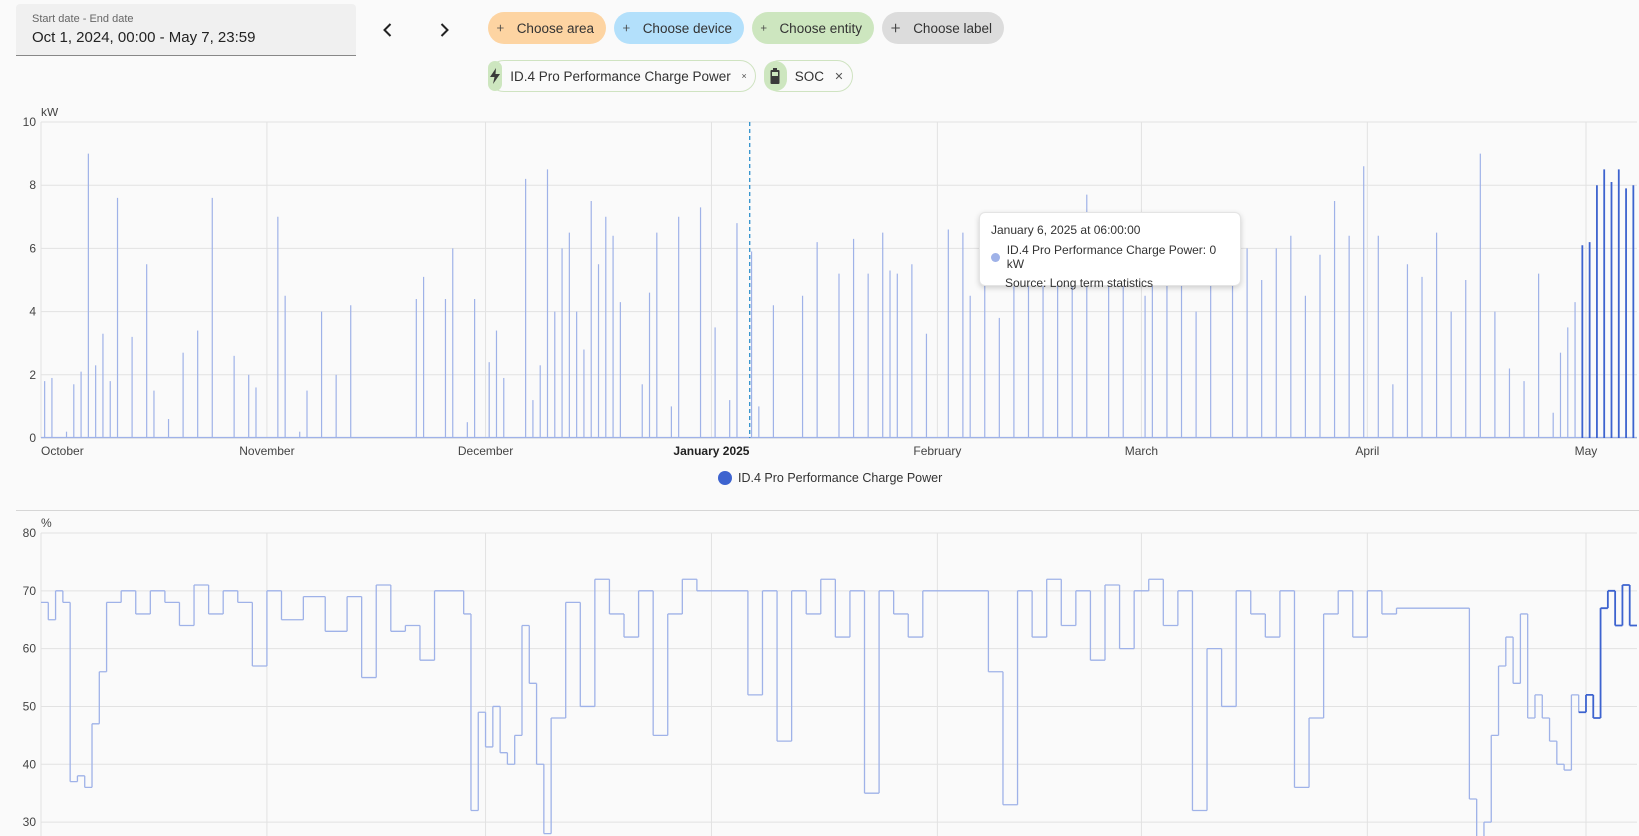  I want to click on y-tick-label: 4, so click(32, 312).